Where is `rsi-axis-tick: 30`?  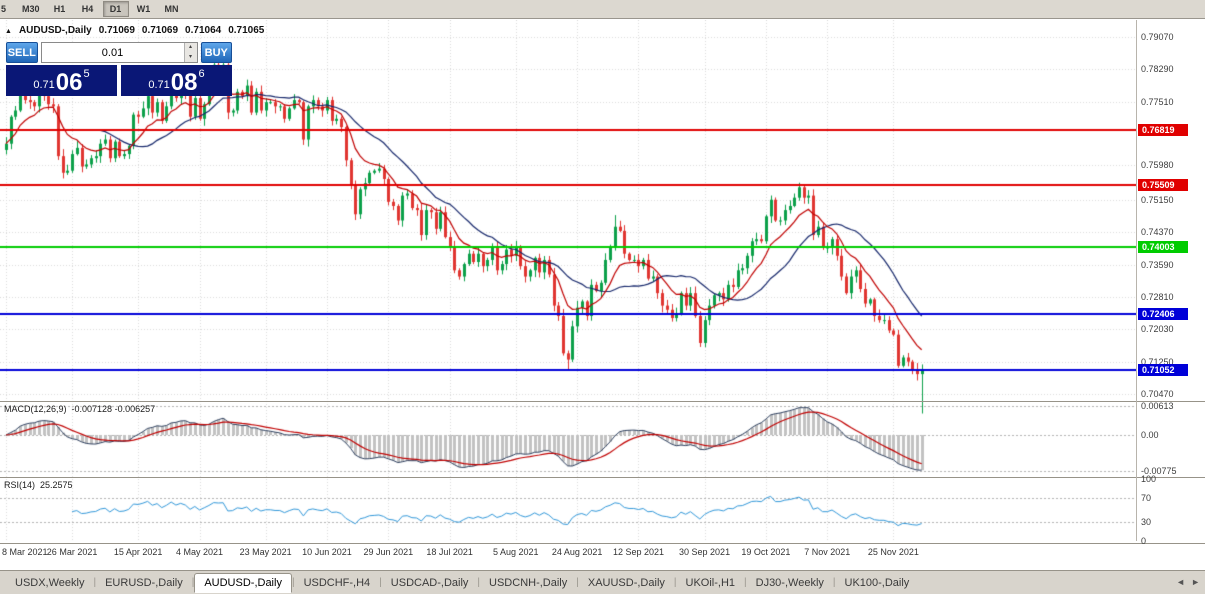 rsi-axis-tick: 30 is located at coordinates (1146, 522).